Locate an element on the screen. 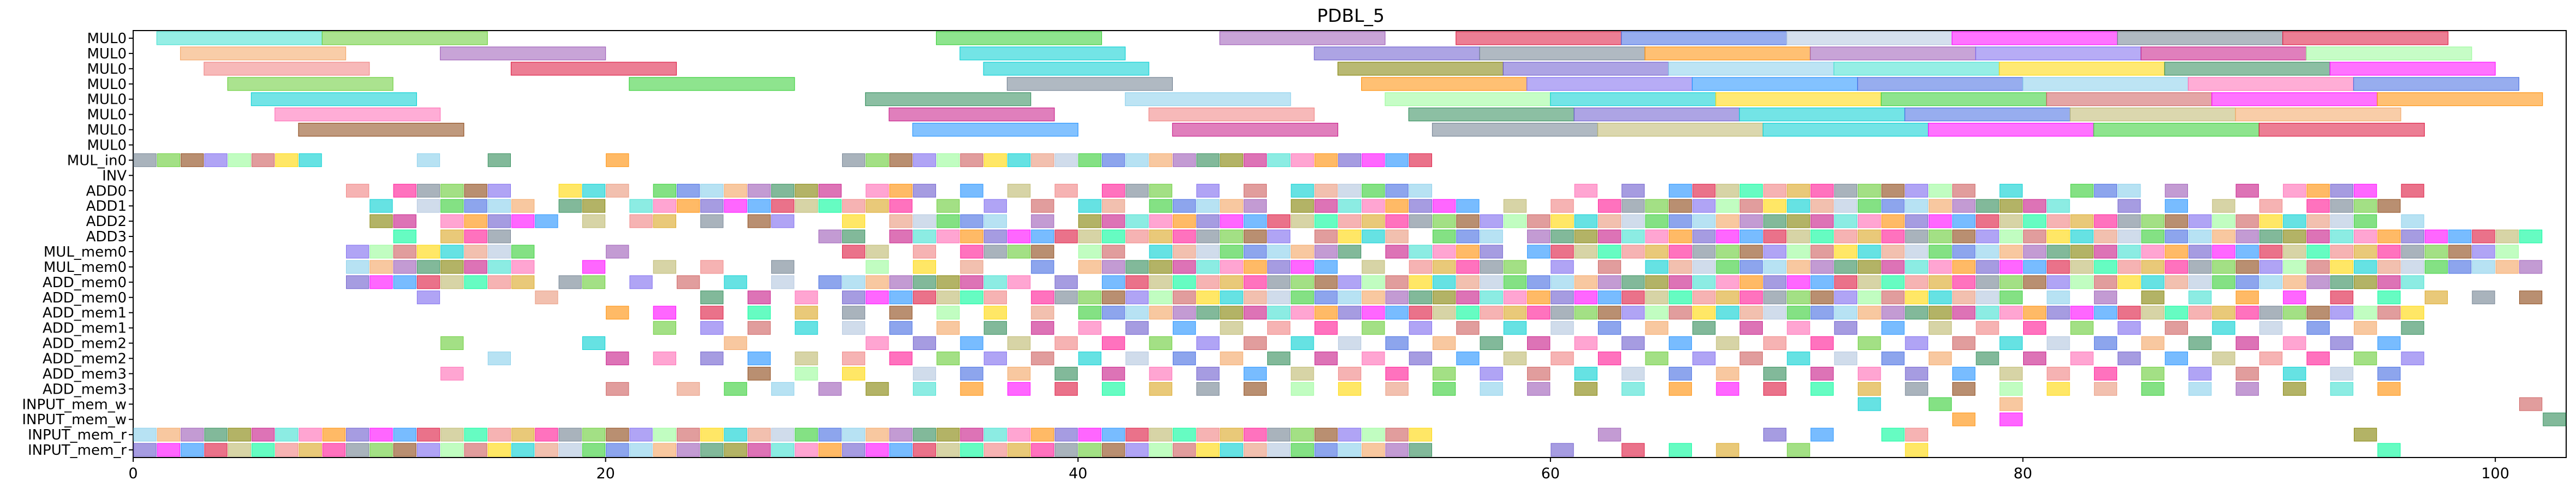  x-tick-label: 100 is located at coordinates (2495, 473).